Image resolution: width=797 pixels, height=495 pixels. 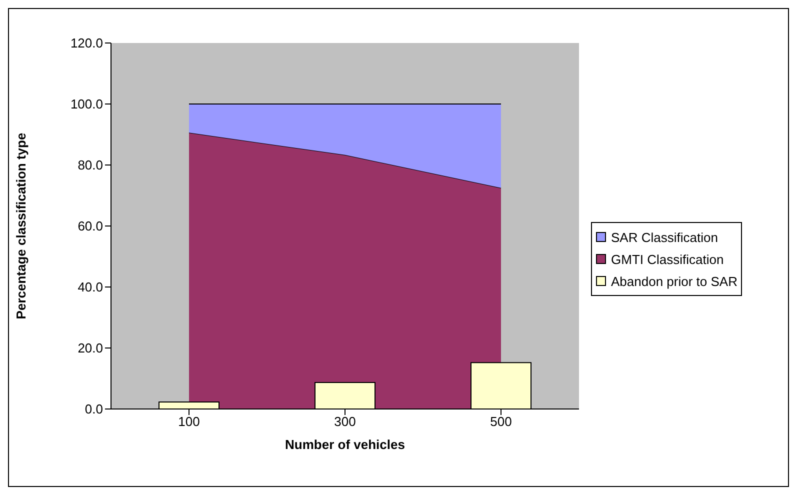 What do you see at coordinates (345, 422) in the screenshot?
I see `x-tick-label: 300` at bounding box center [345, 422].